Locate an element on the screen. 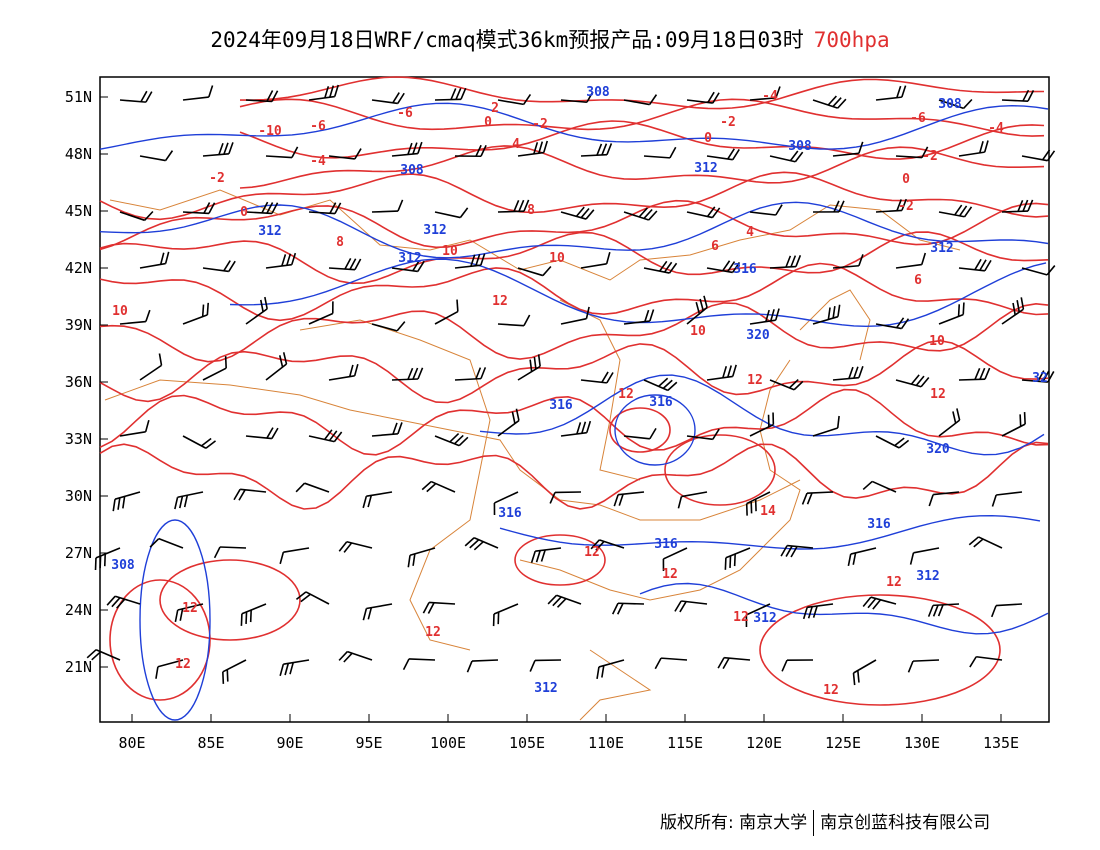  lat-label: 39N is located at coordinates (78, 325).